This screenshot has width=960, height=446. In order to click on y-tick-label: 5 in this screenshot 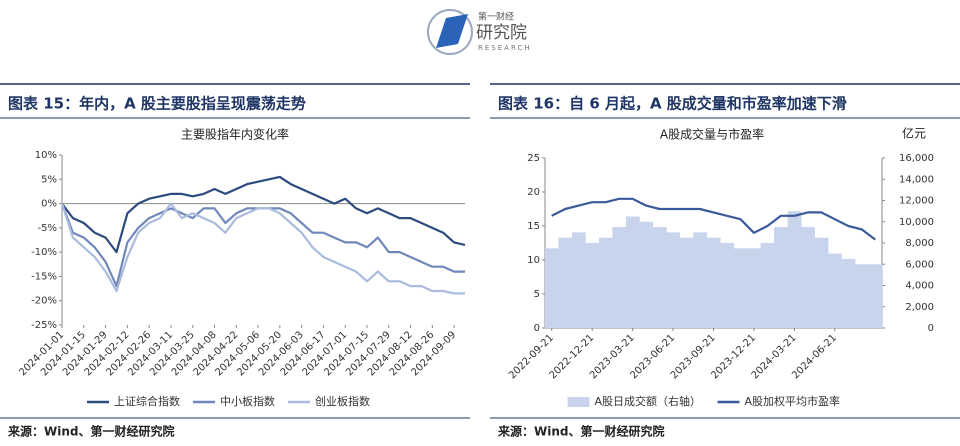, I will do `click(537, 294)`.